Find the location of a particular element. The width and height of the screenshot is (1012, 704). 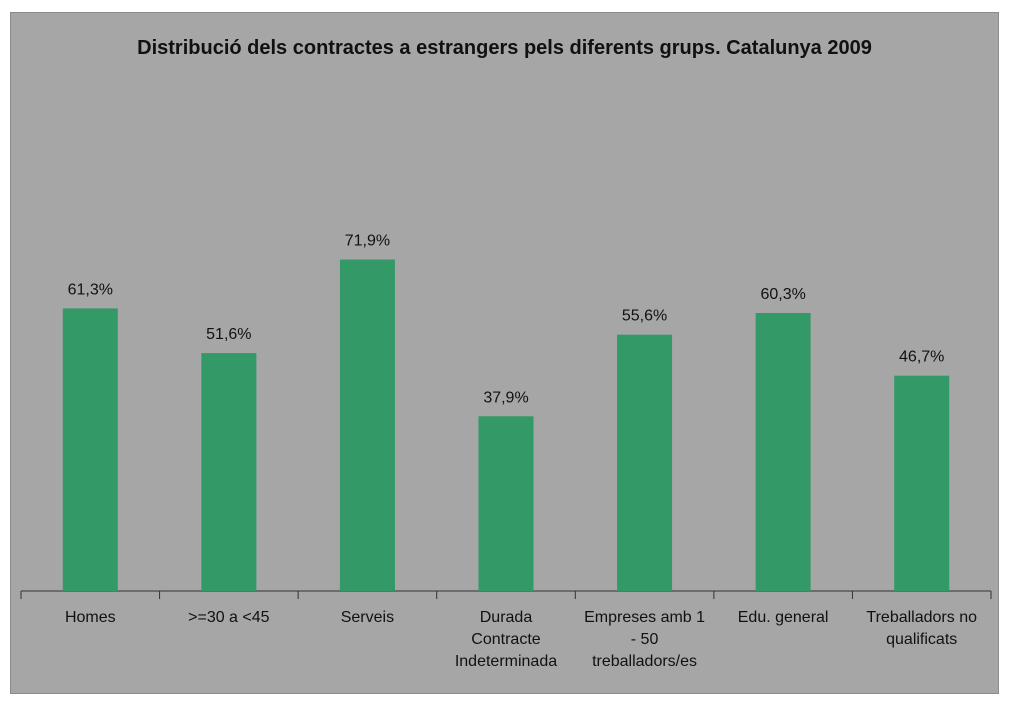

data-label: 71,9% is located at coordinates (367, 241).